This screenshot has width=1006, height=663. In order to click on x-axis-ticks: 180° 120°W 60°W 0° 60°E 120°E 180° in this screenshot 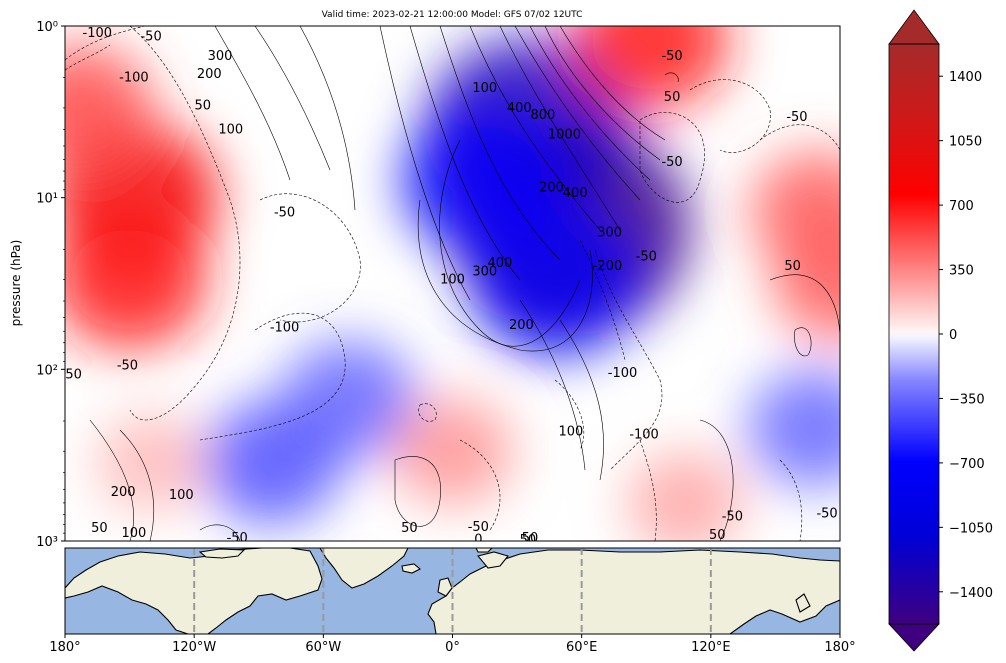, I will do `click(452, 644)`.